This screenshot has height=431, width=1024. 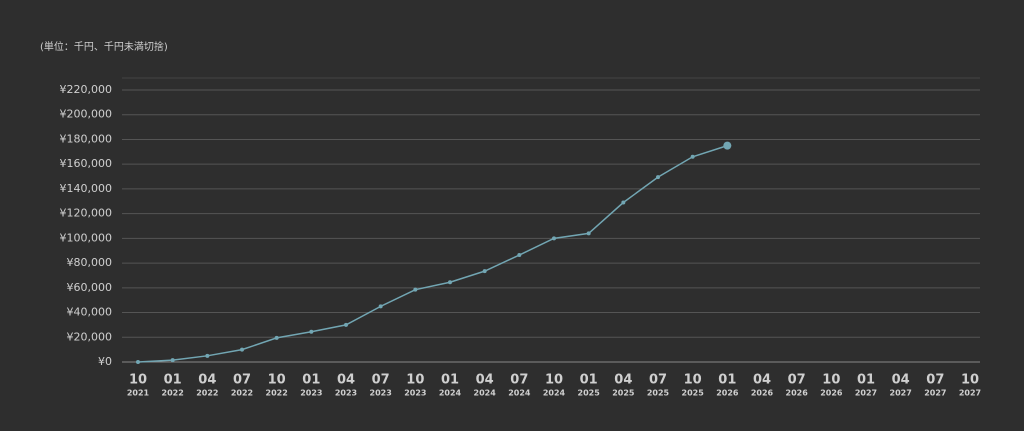 I want to click on y-tick-label: ¥20,000, so click(x=90, y=336).